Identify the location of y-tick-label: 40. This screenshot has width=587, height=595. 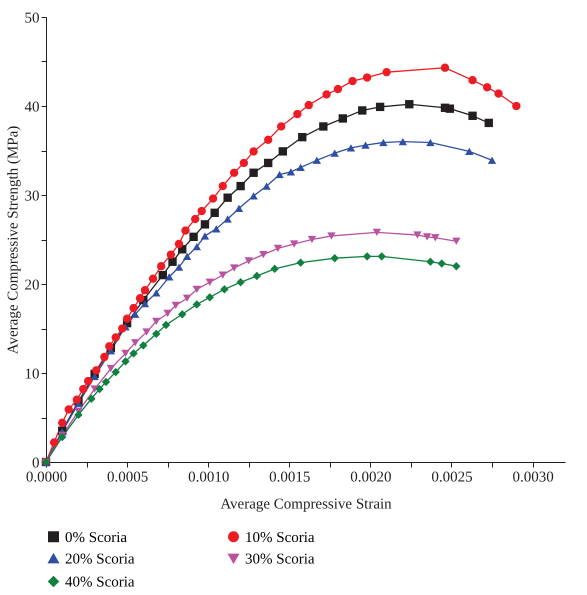
(32, 108).